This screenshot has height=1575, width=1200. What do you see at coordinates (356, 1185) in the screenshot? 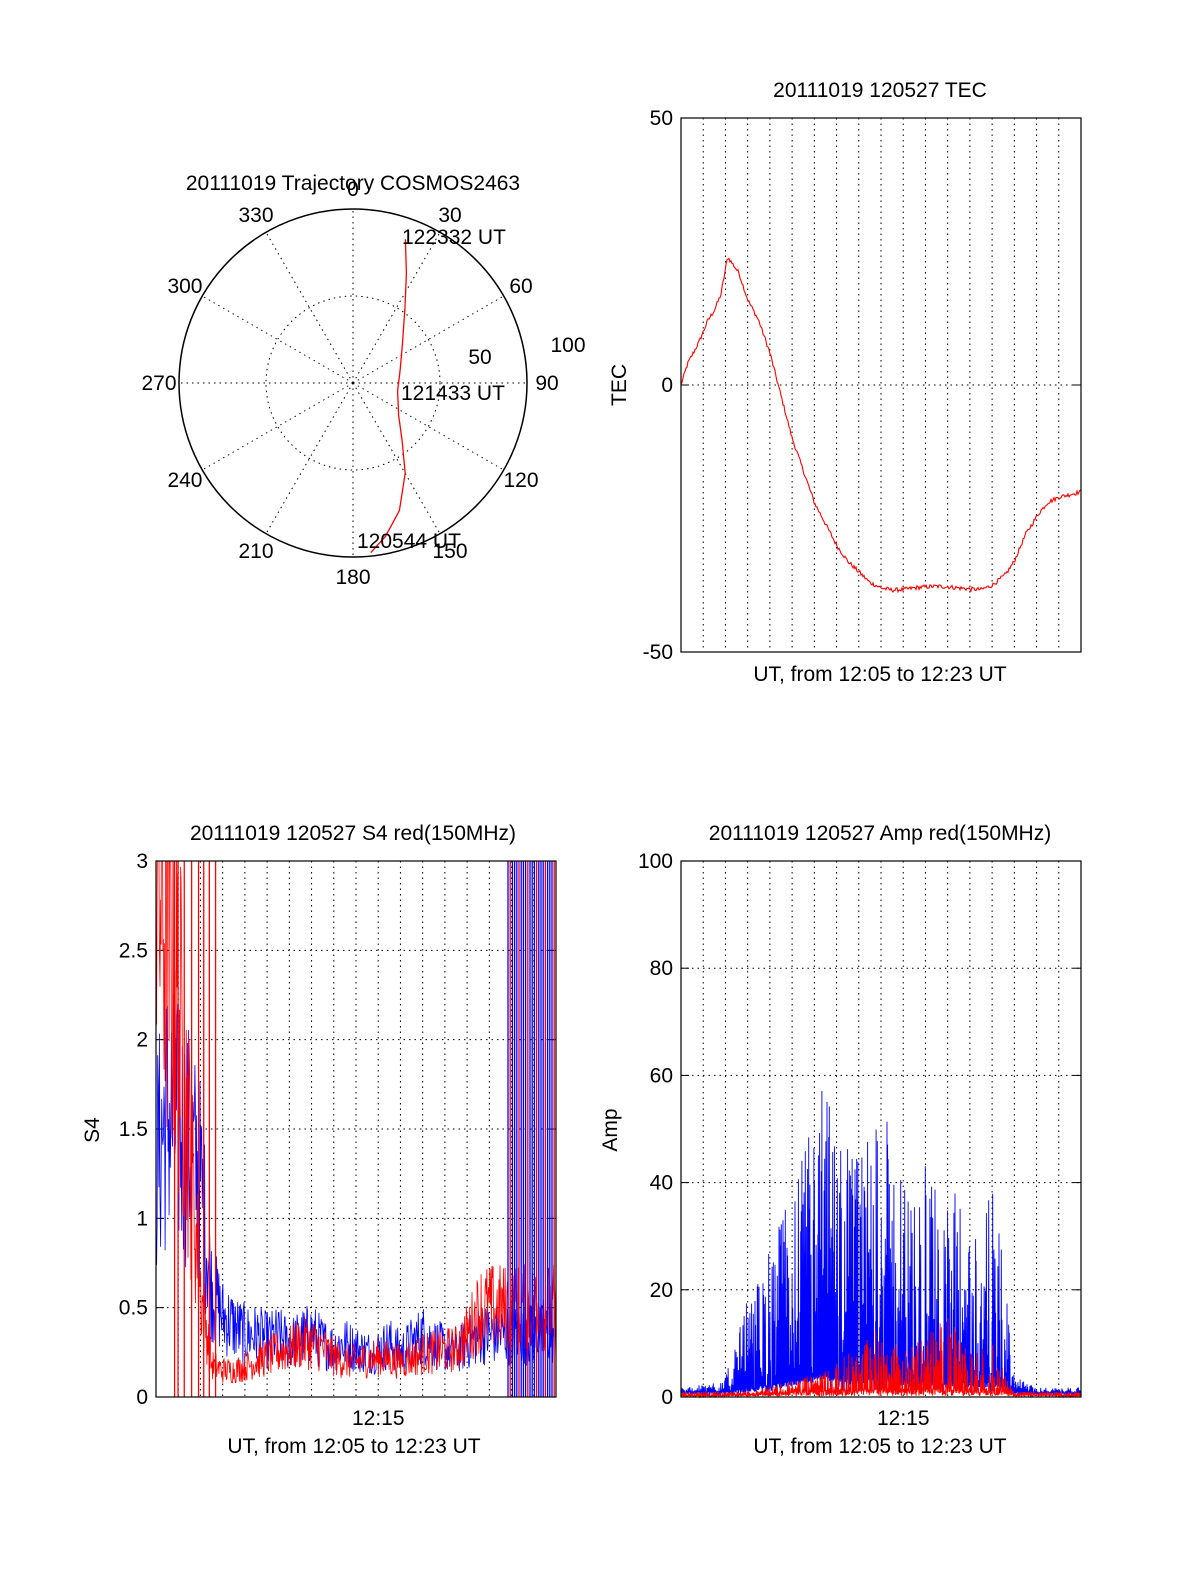
I see `s4-blue-line` at bounding box center [356, 1185].